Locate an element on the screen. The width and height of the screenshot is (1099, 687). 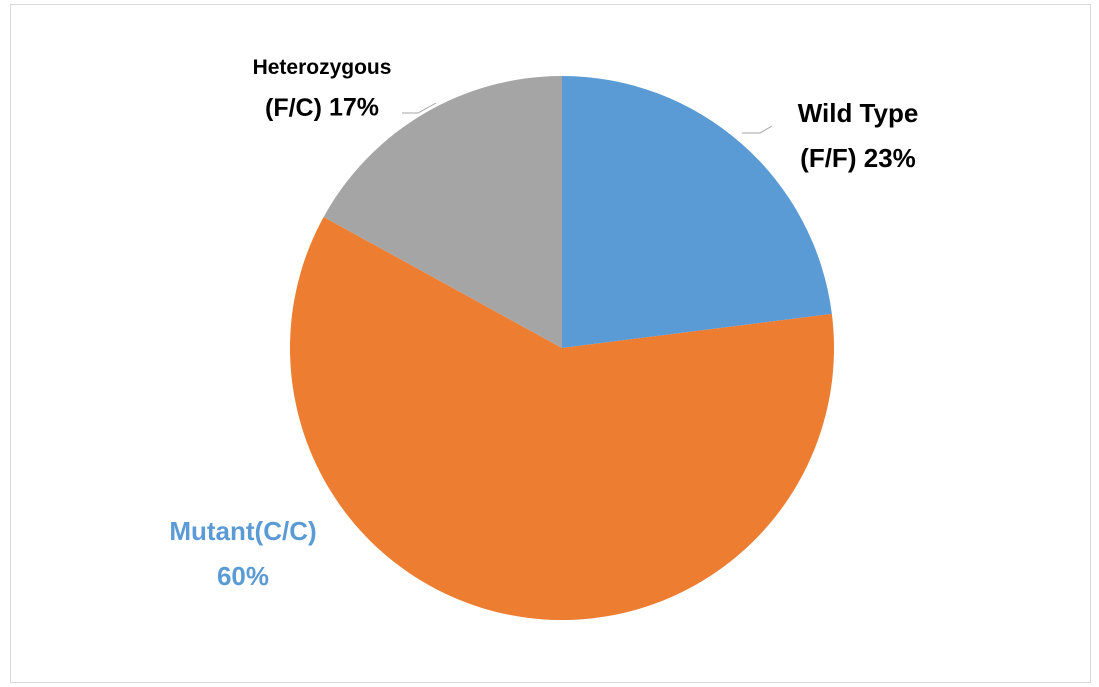
category-label: Heterozygous (F/C) is located at coordinates (322, 89).